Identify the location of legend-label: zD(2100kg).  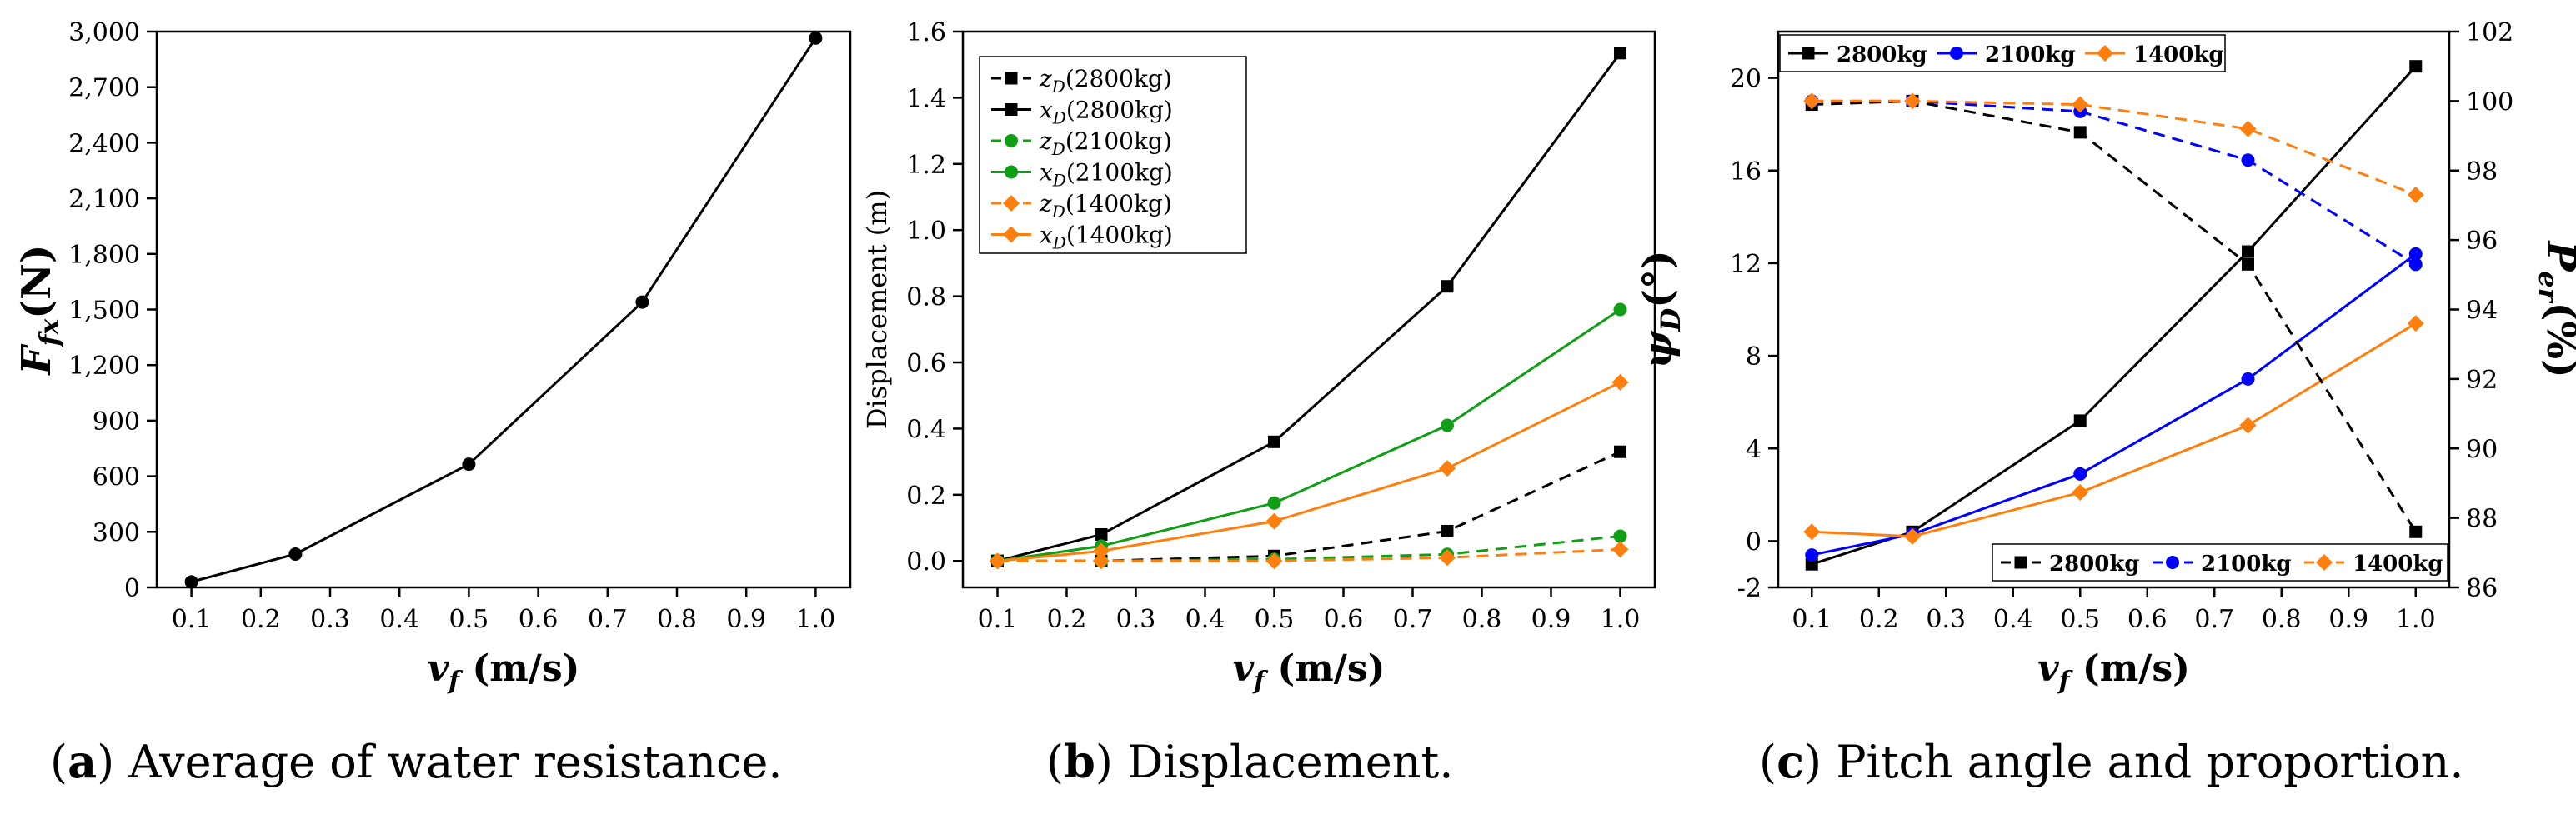
(1105, 143).